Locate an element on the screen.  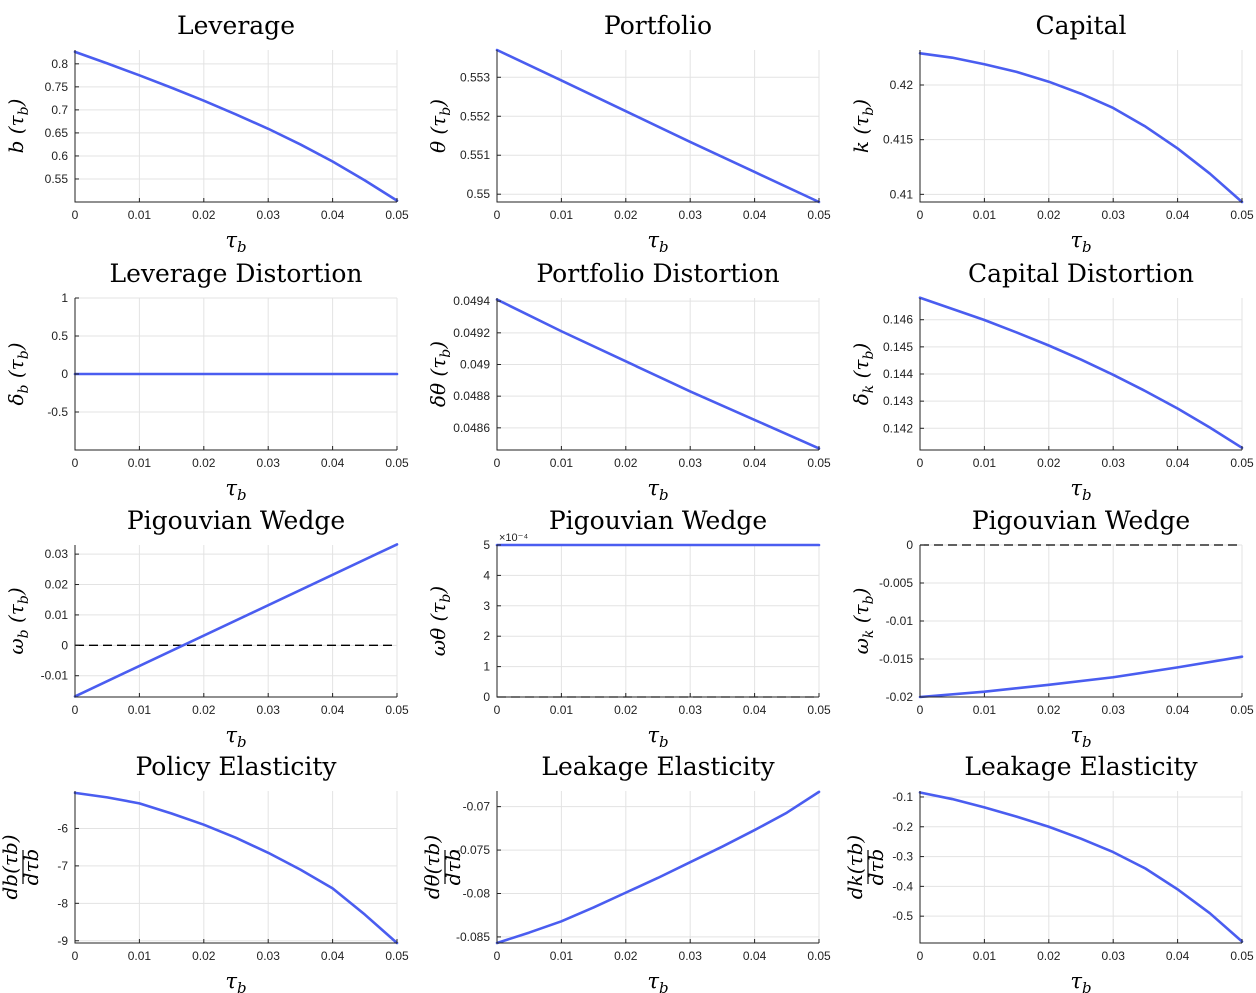
y-axis-label: θ (τb) is located at coordinates (440, 126).